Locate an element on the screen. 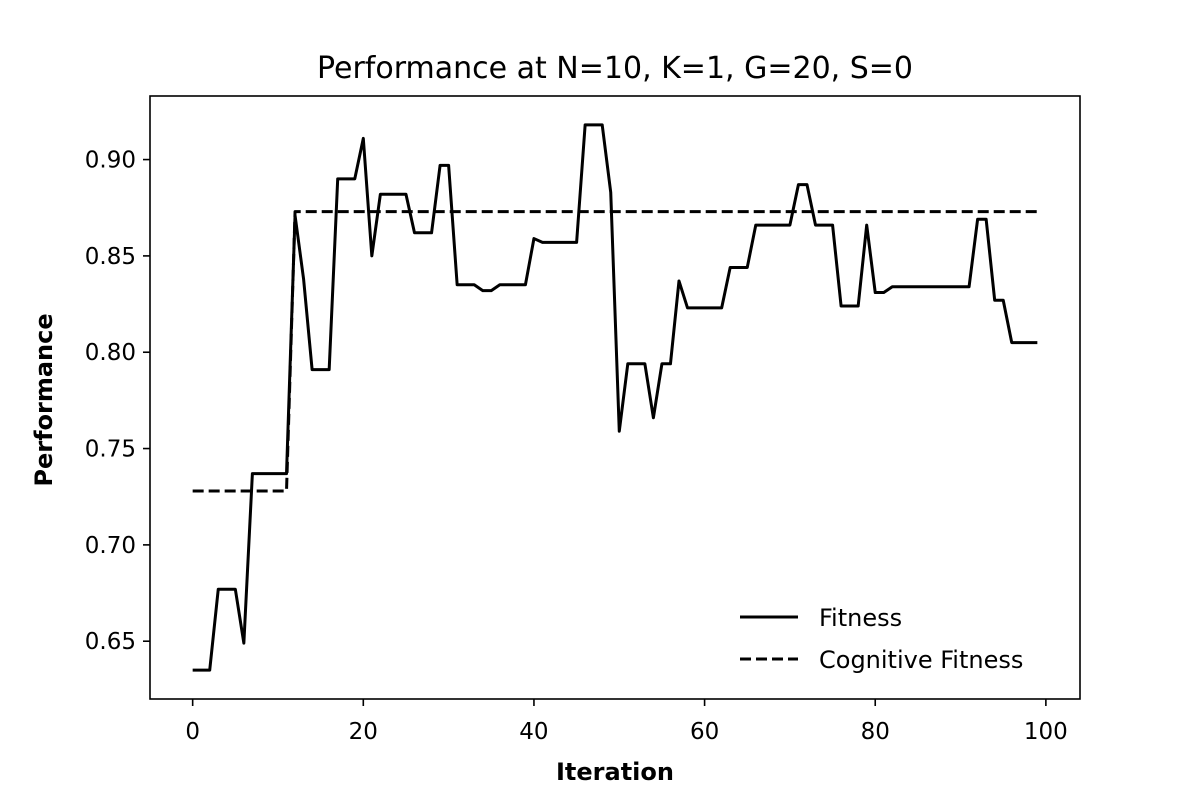 The width and height of the screenshot is (1200, 800). legend-label-fitness: Fitness is located at coordinates (860, 618).